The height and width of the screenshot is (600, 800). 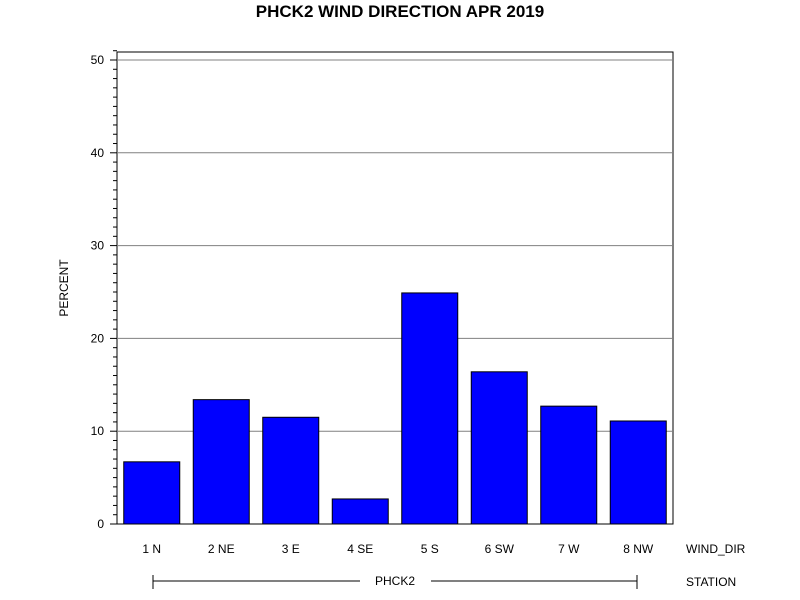 What do you see at coordinates (430, 549) in the screenshot?
I see `x-tick-label: 5 S` at bounding box center [430, 549].